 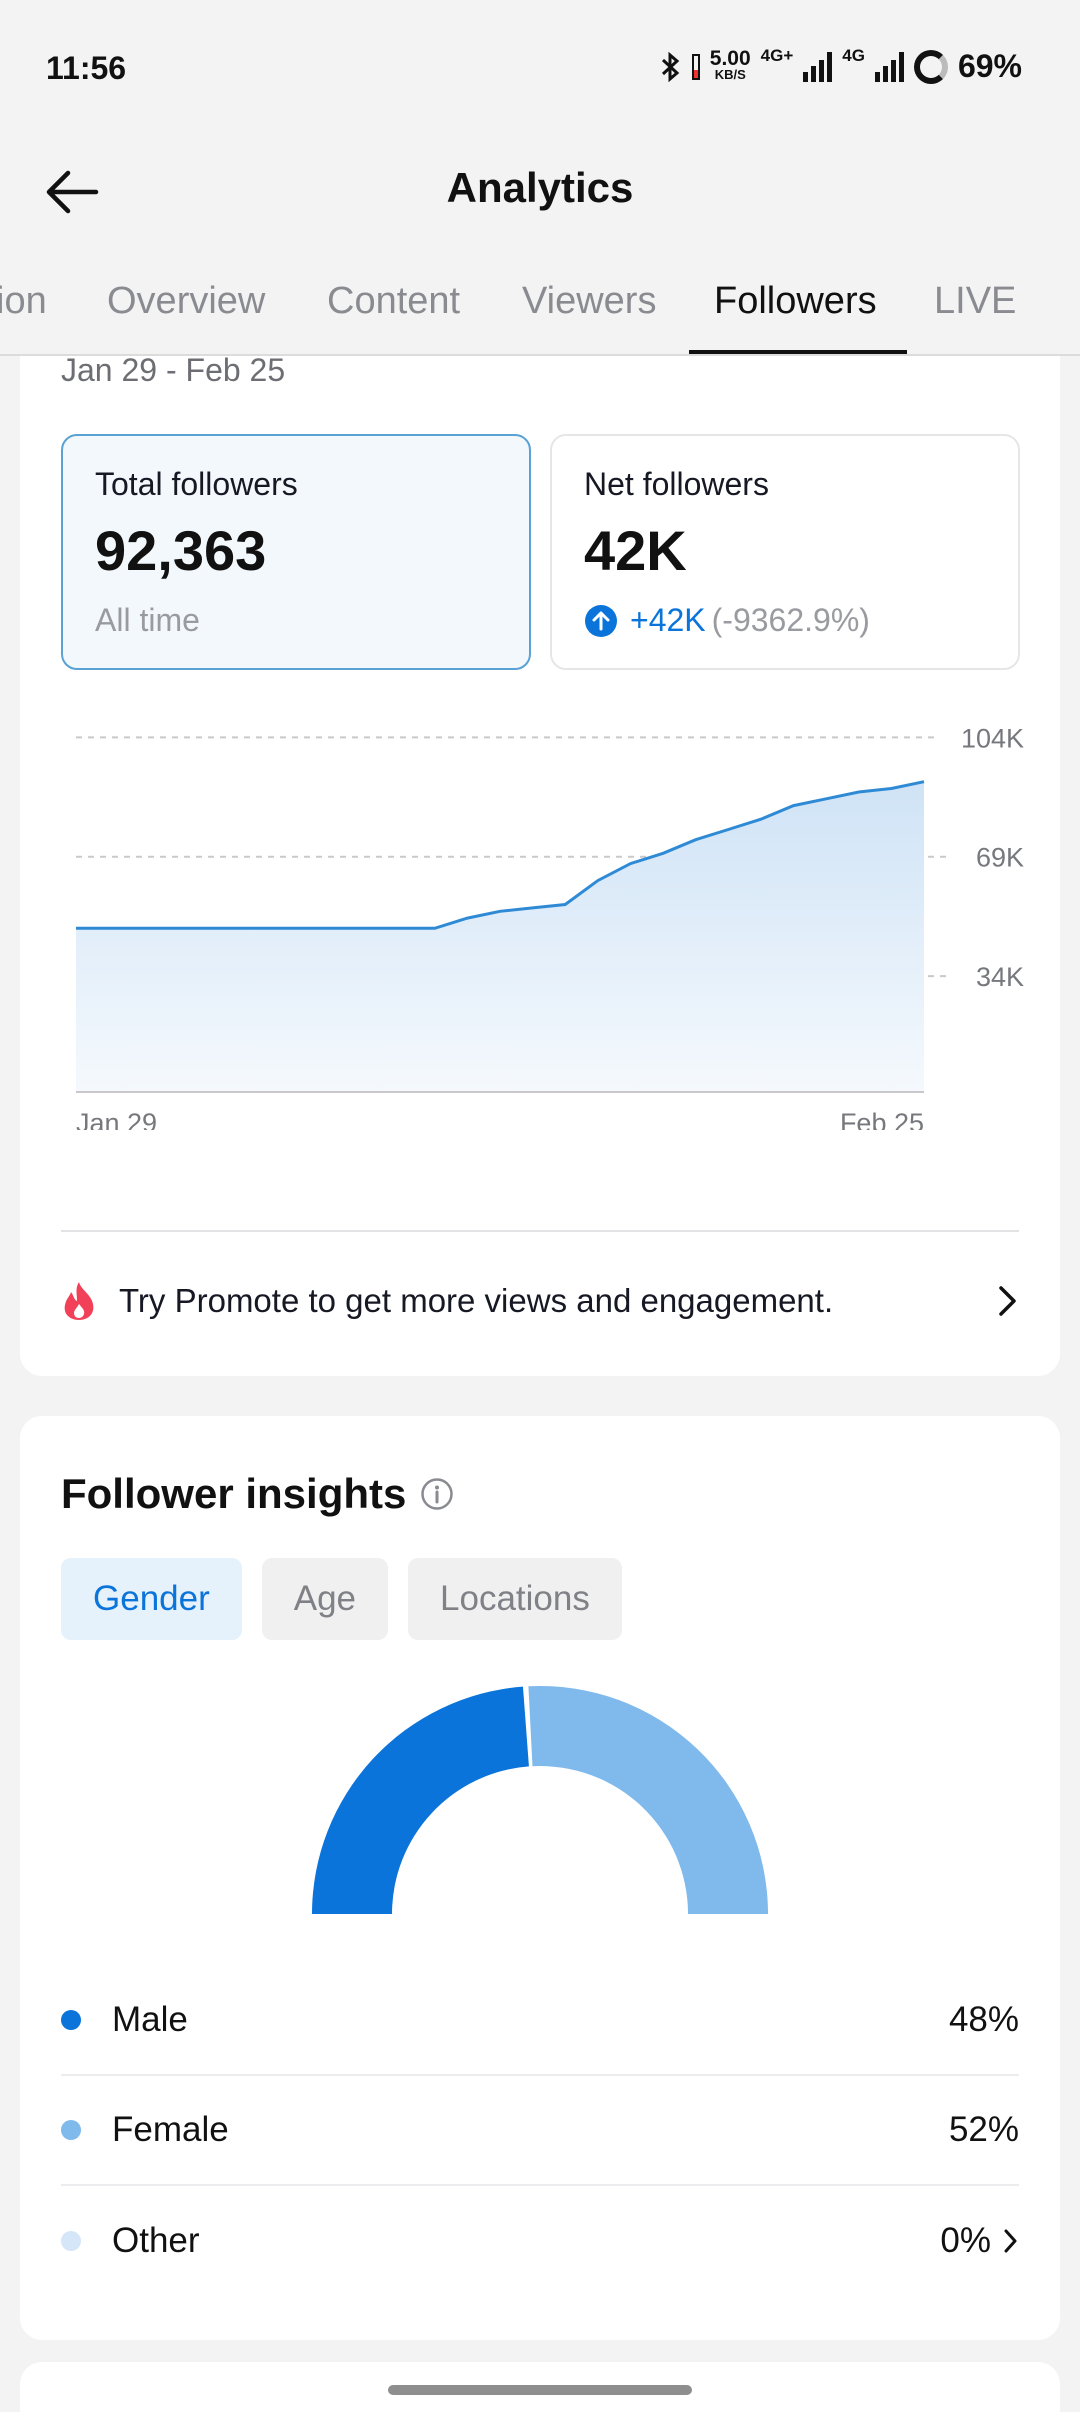 What do you see at coordinates (116, 1119) in the screenshot?
I see `x-tick-start: Jan 29` at bounding box center [116, 1119].